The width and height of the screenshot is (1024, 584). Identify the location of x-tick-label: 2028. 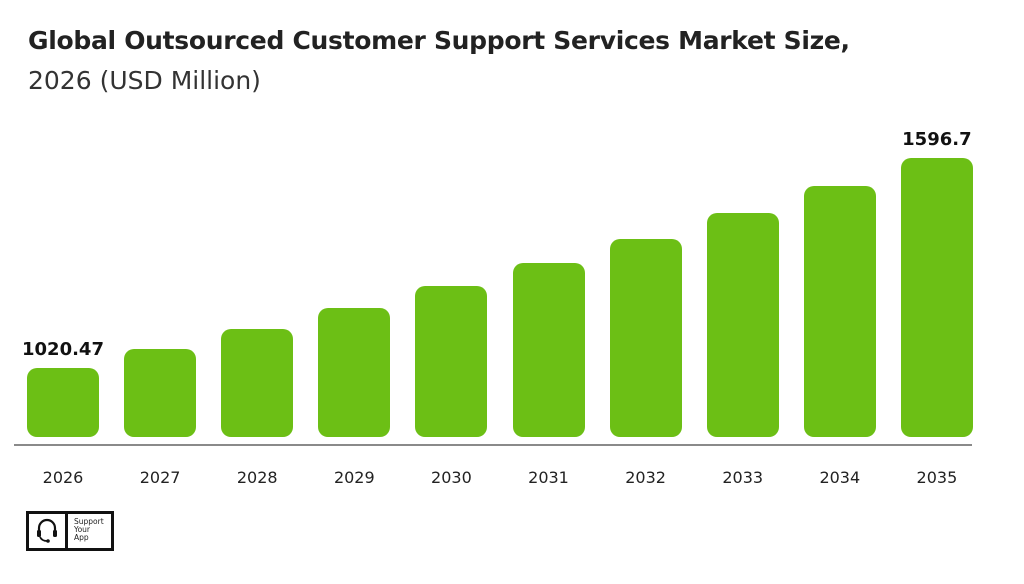
(257, 477).